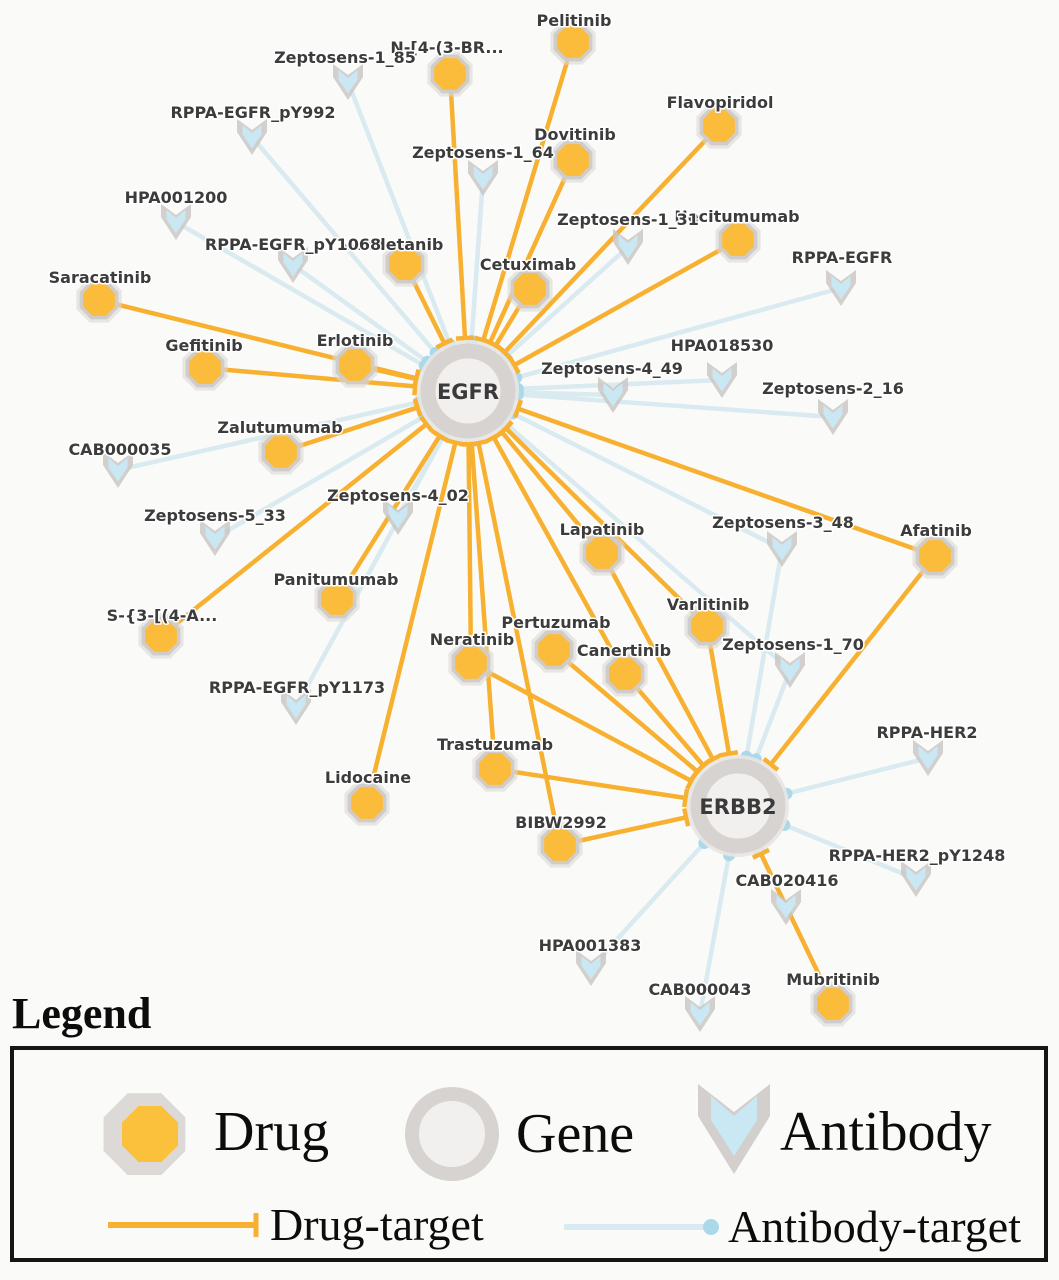  Describe the element at coordinates (118, 470) in the screenshot. I see `node-cab000035` at that location.